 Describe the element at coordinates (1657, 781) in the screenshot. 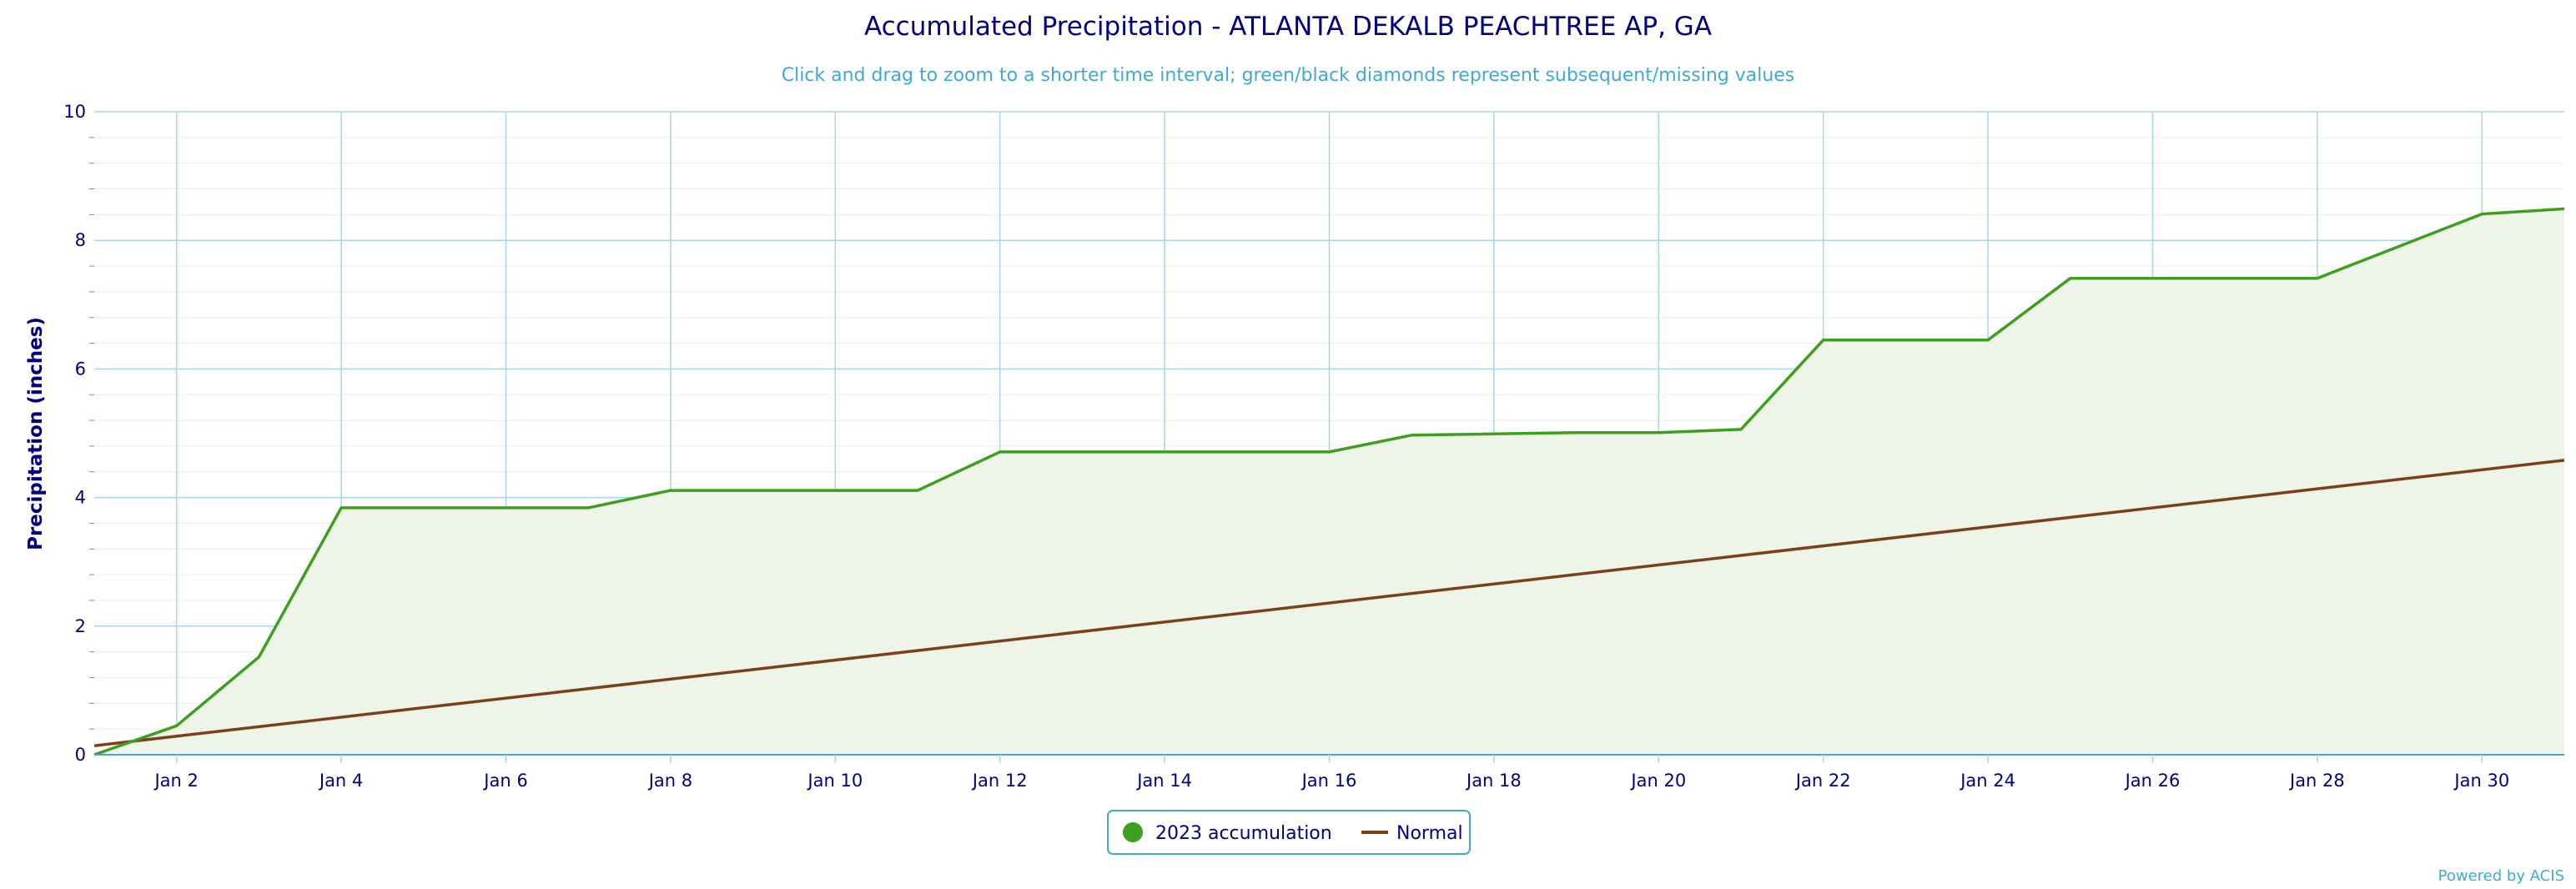

I see `x-tick-label: Jan 20` at that location.